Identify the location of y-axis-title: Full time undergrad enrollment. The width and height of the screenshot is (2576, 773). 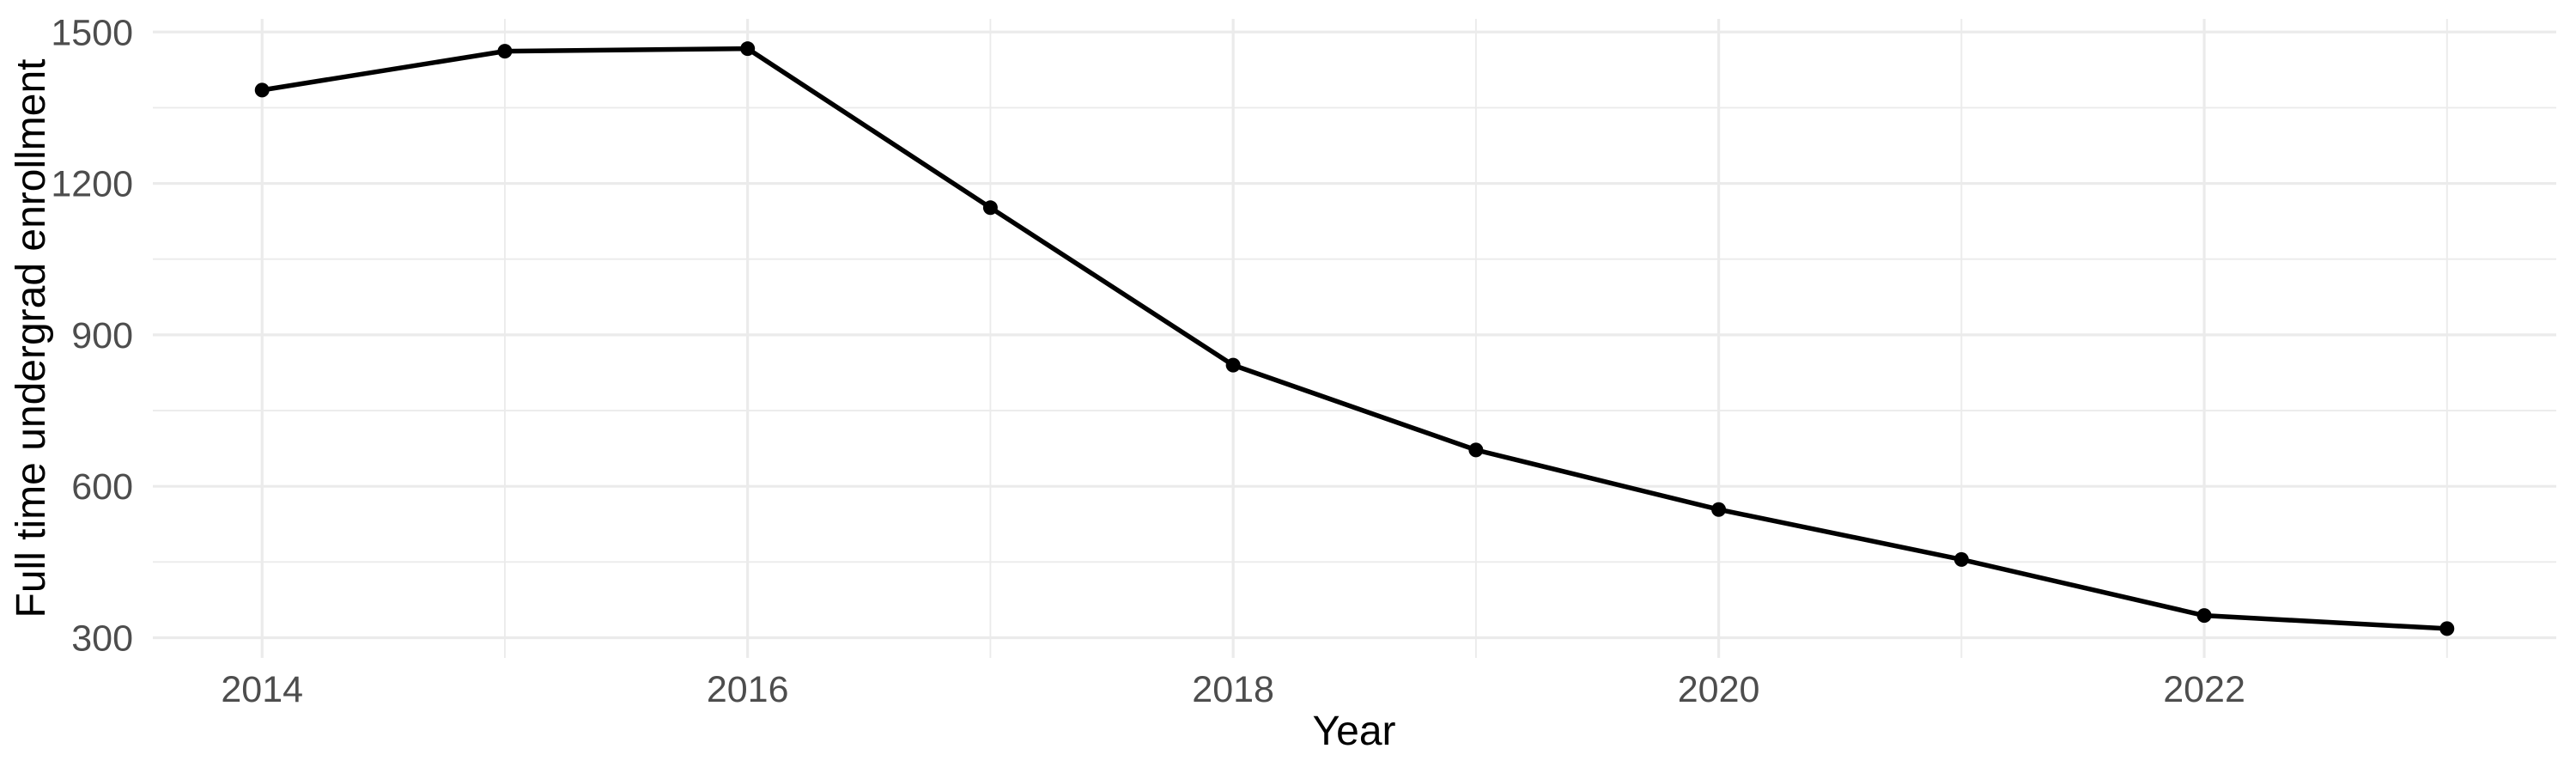
(32, 338).